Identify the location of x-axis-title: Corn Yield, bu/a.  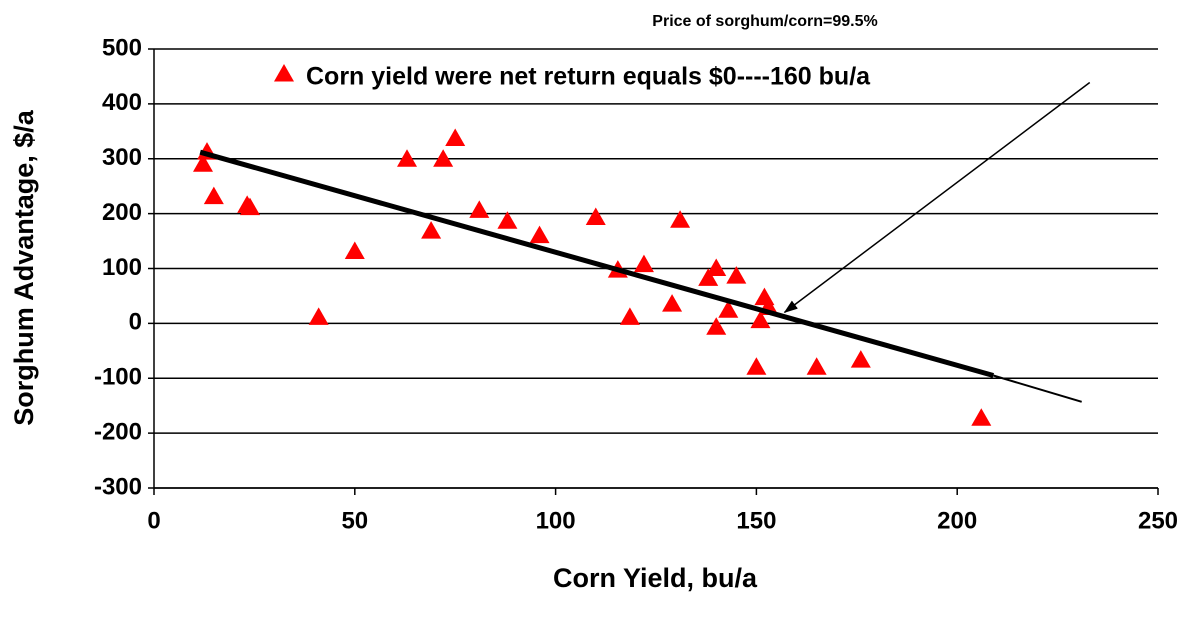
(655, 578).